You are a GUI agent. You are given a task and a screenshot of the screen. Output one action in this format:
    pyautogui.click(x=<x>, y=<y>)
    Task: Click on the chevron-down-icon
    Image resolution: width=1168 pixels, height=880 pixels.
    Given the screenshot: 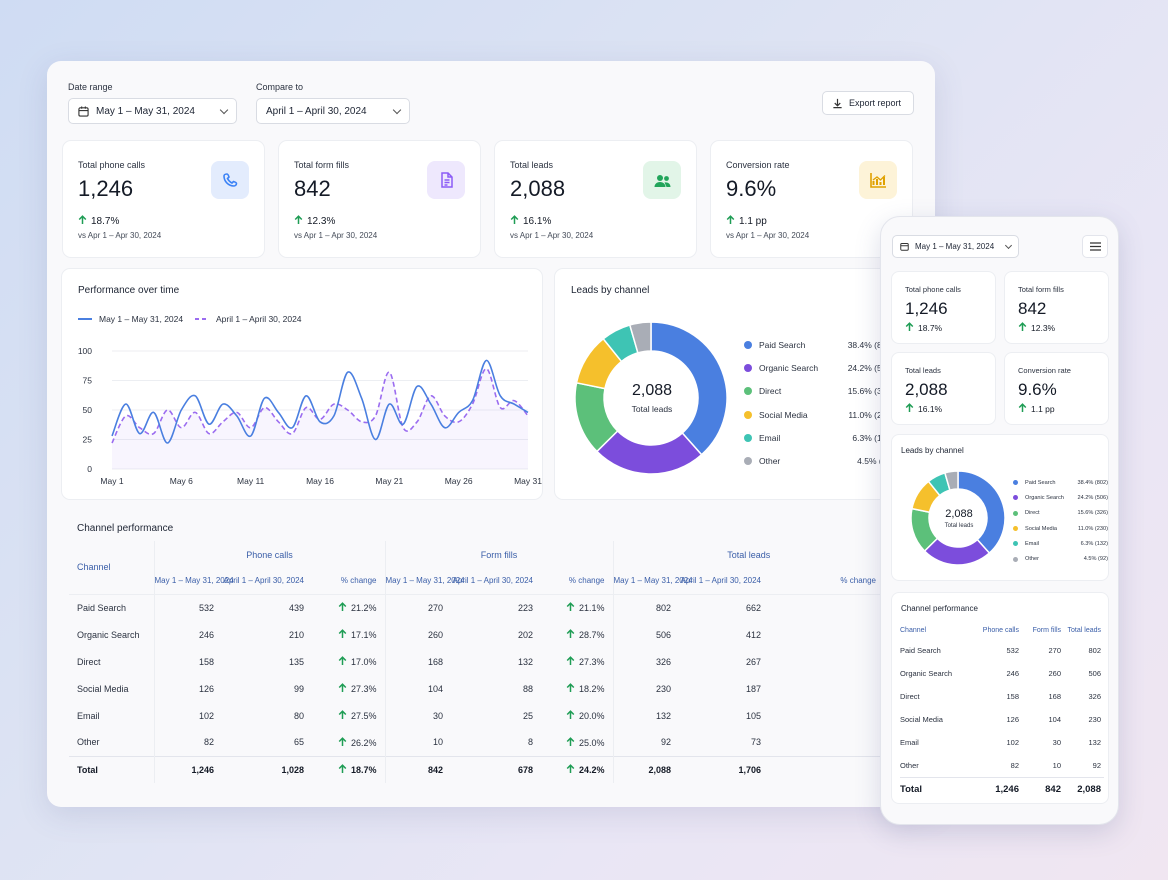 What is the action you would take?
    pyautogui.click(x=1008, y=245)
    